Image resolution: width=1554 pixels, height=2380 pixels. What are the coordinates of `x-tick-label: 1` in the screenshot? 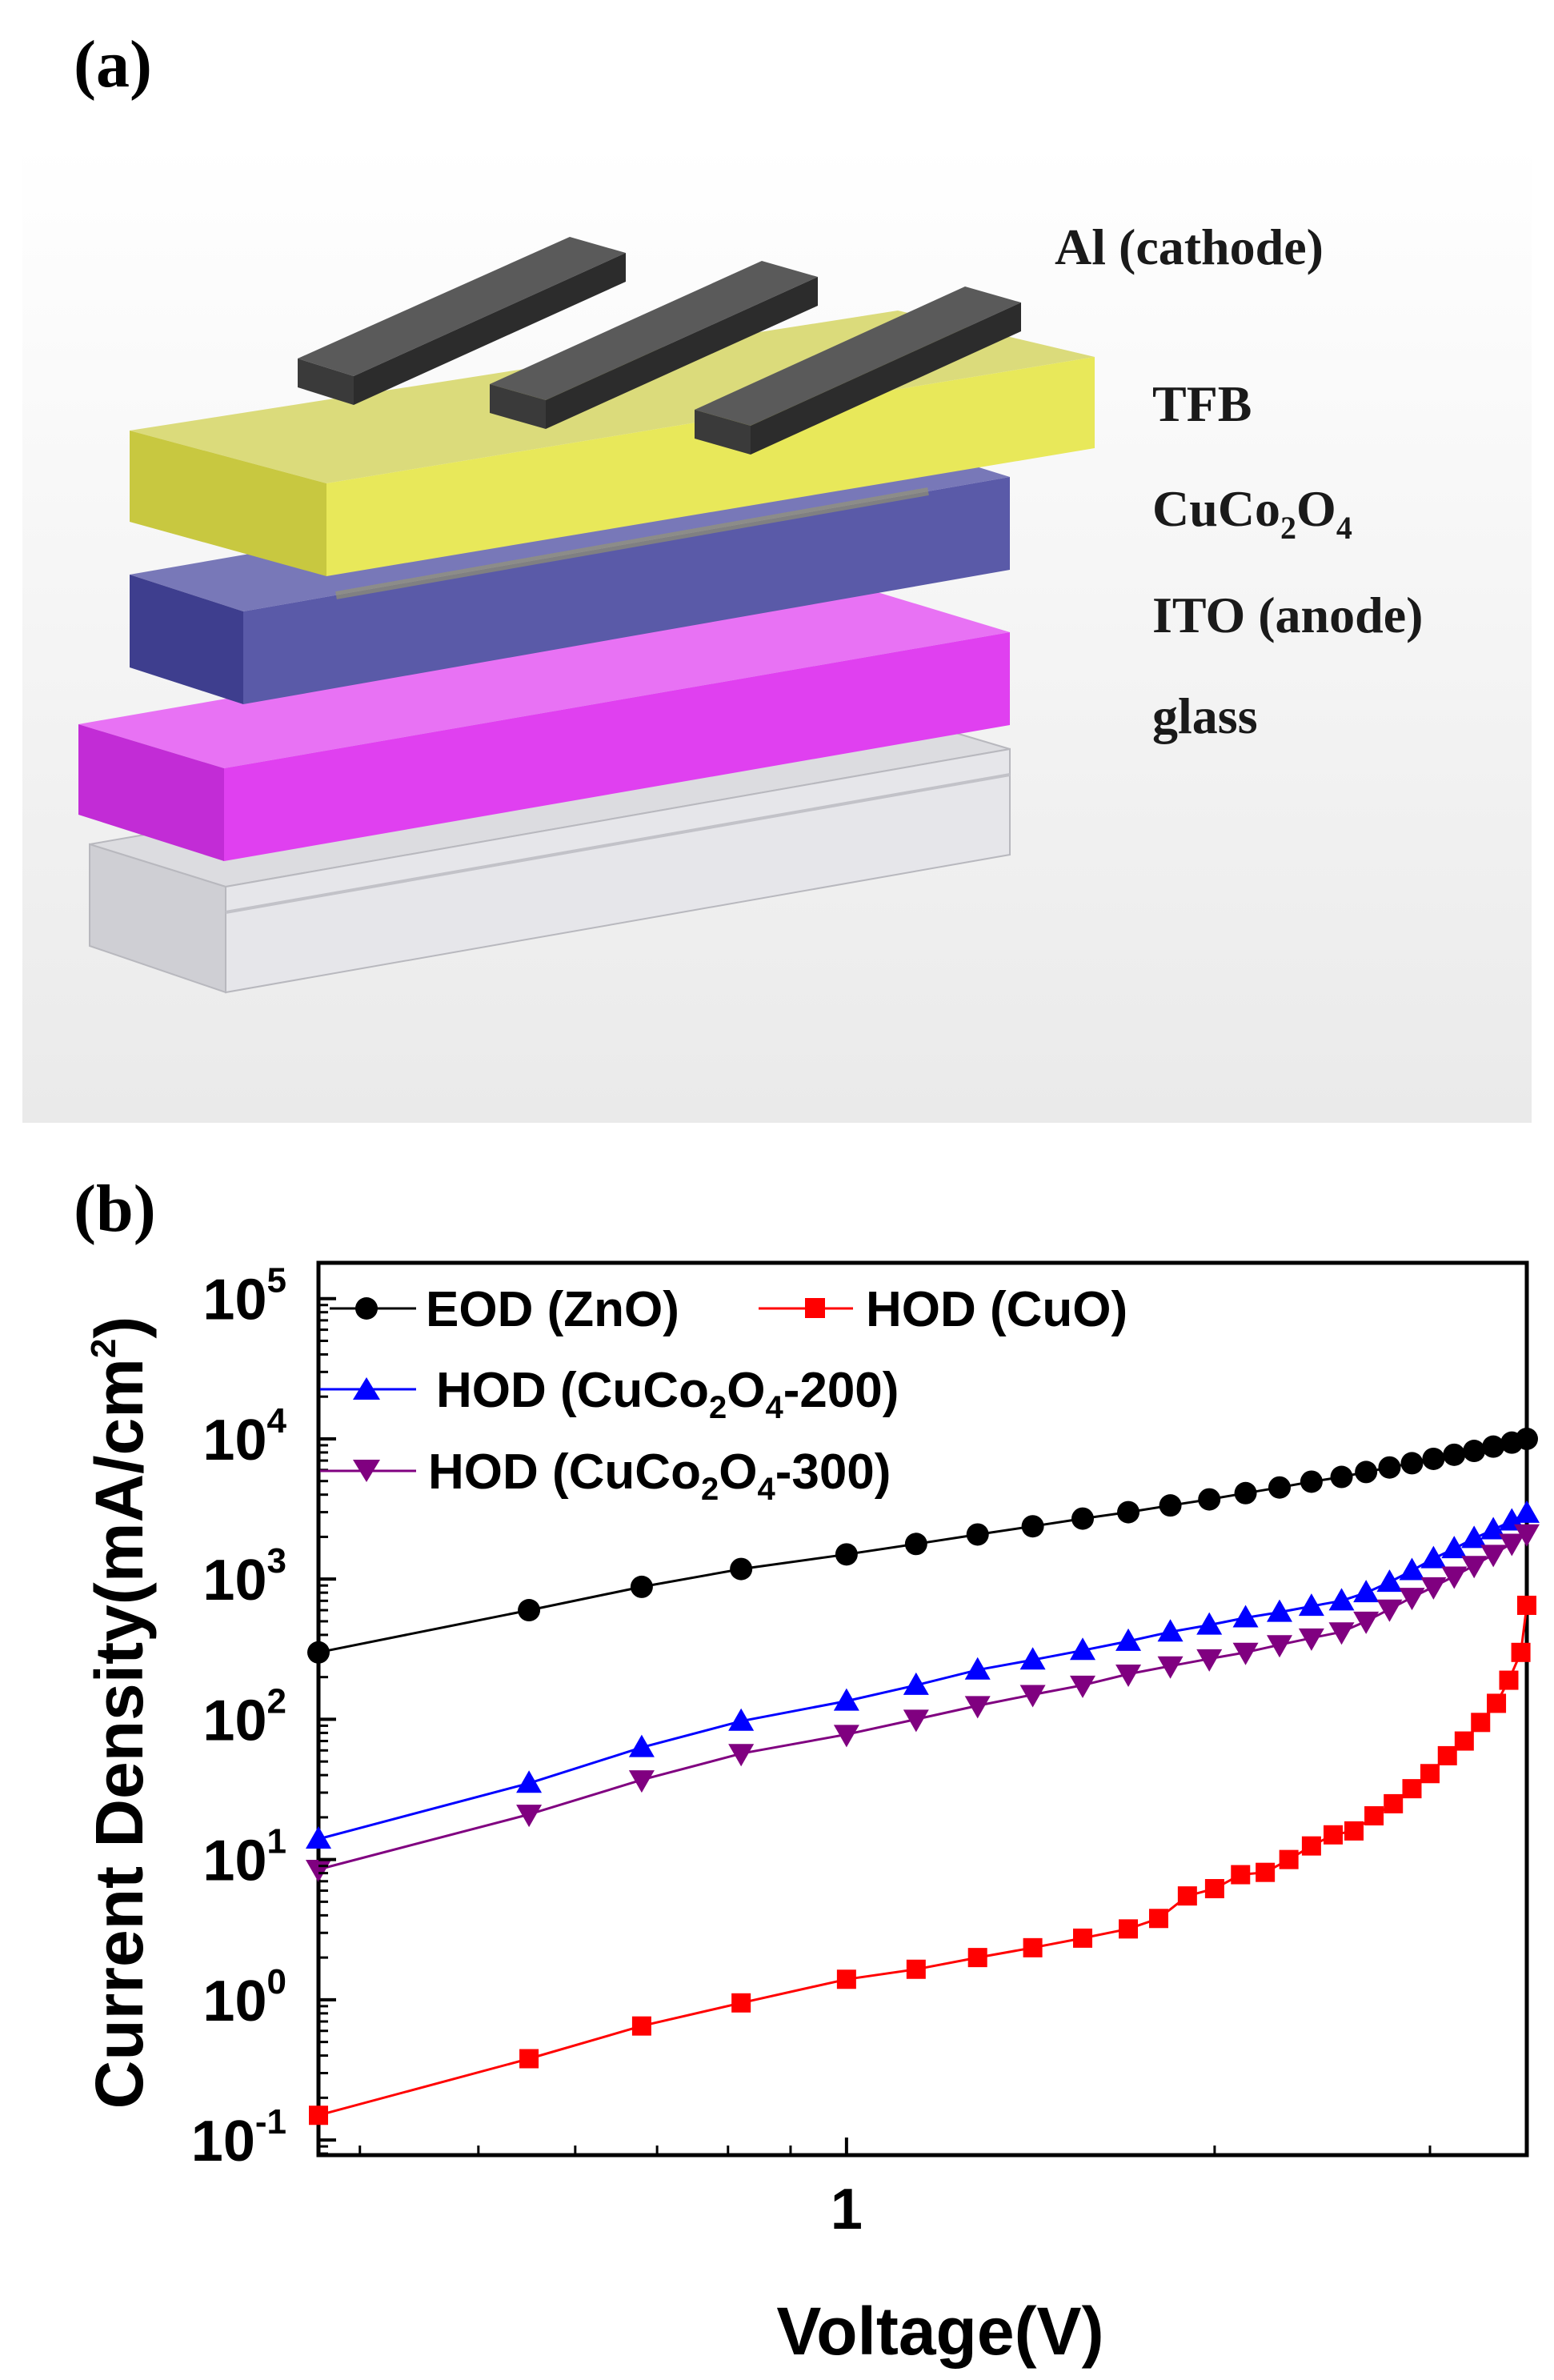 It's located at (847, 2210).